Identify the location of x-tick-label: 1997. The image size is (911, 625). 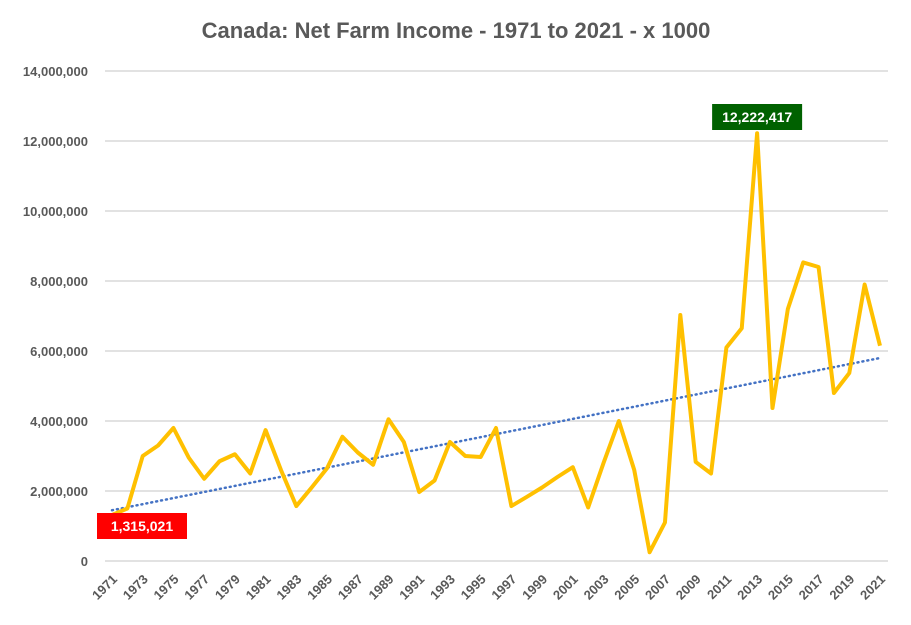
(503, 587).